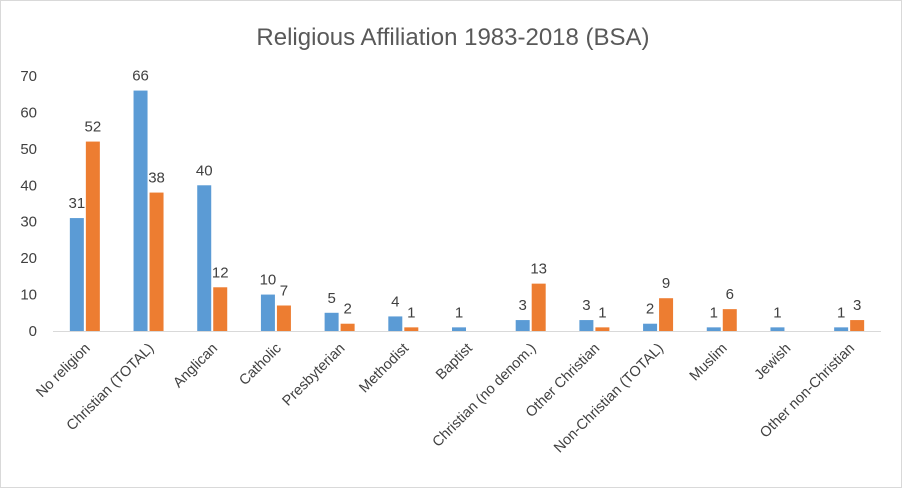 This screenshot has height=489, width=902. What do you see at coordinates (666, 283) in the screenshot?
I see `data-label: 9` at bounding box center [666, 283].